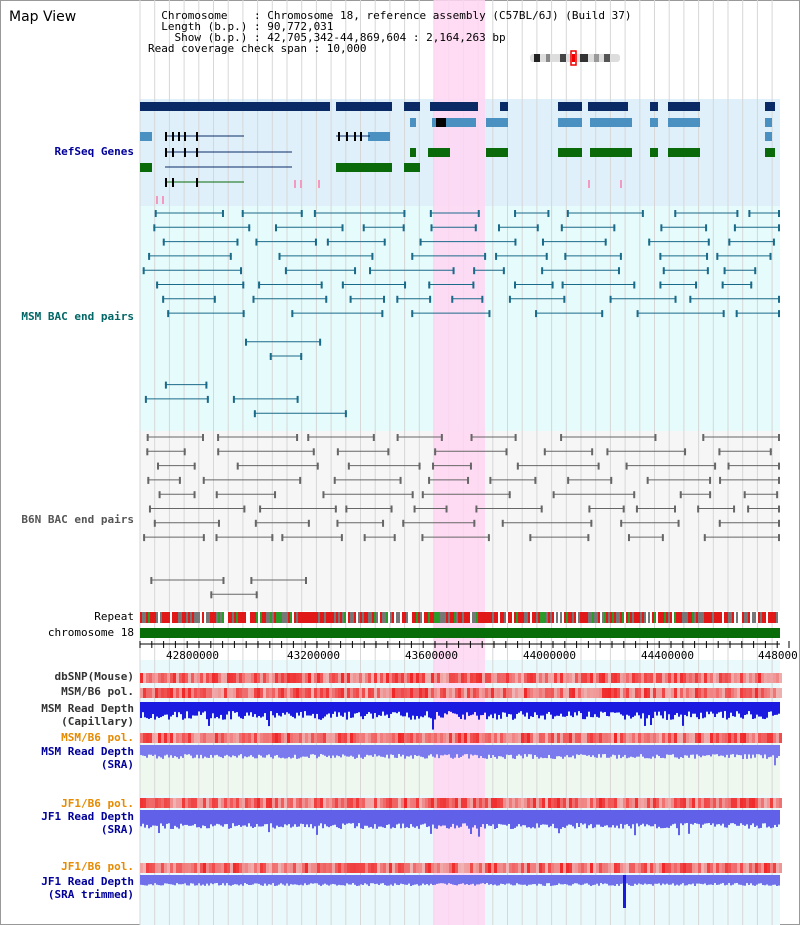 This screenshot has width=800, height=925. What do you see at coordinates (97, 737) in the screenshot?
I see `track-label-msm-b6-pol-2: MSM/B6 pol.` at bounding box center [97, 737].